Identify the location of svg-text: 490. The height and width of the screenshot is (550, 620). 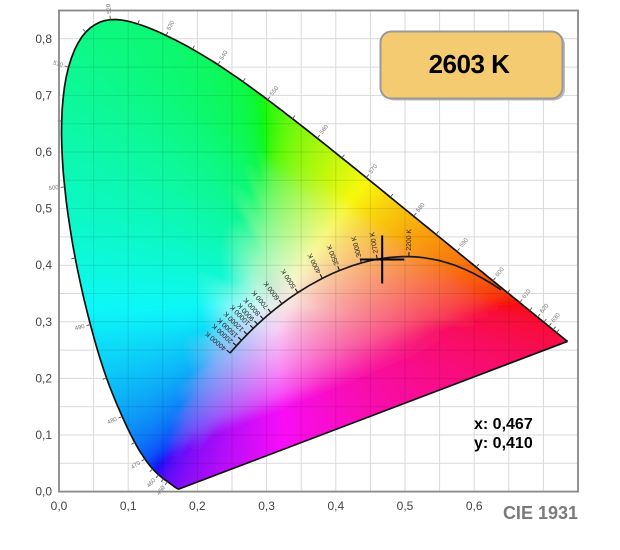
(80, 328).